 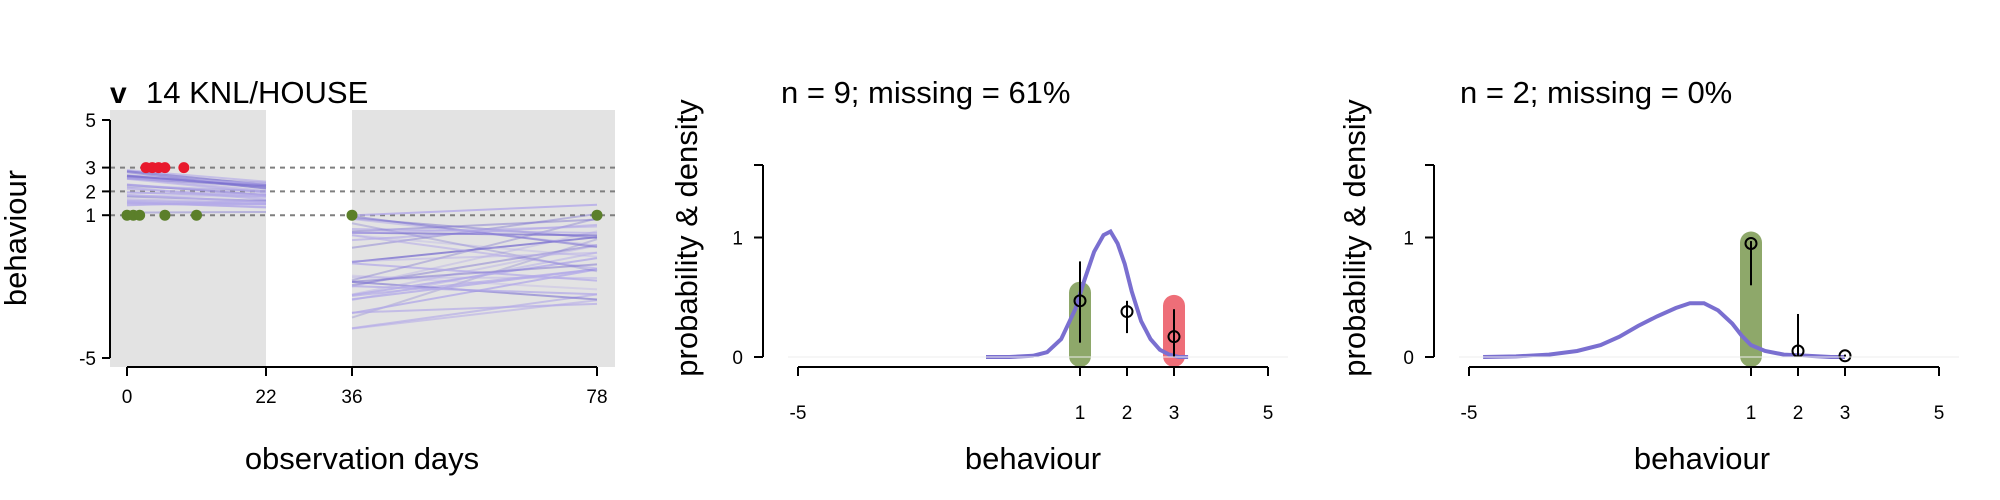 I want to click on p2-x-tick-label: -5, so click(x=798, y=413).